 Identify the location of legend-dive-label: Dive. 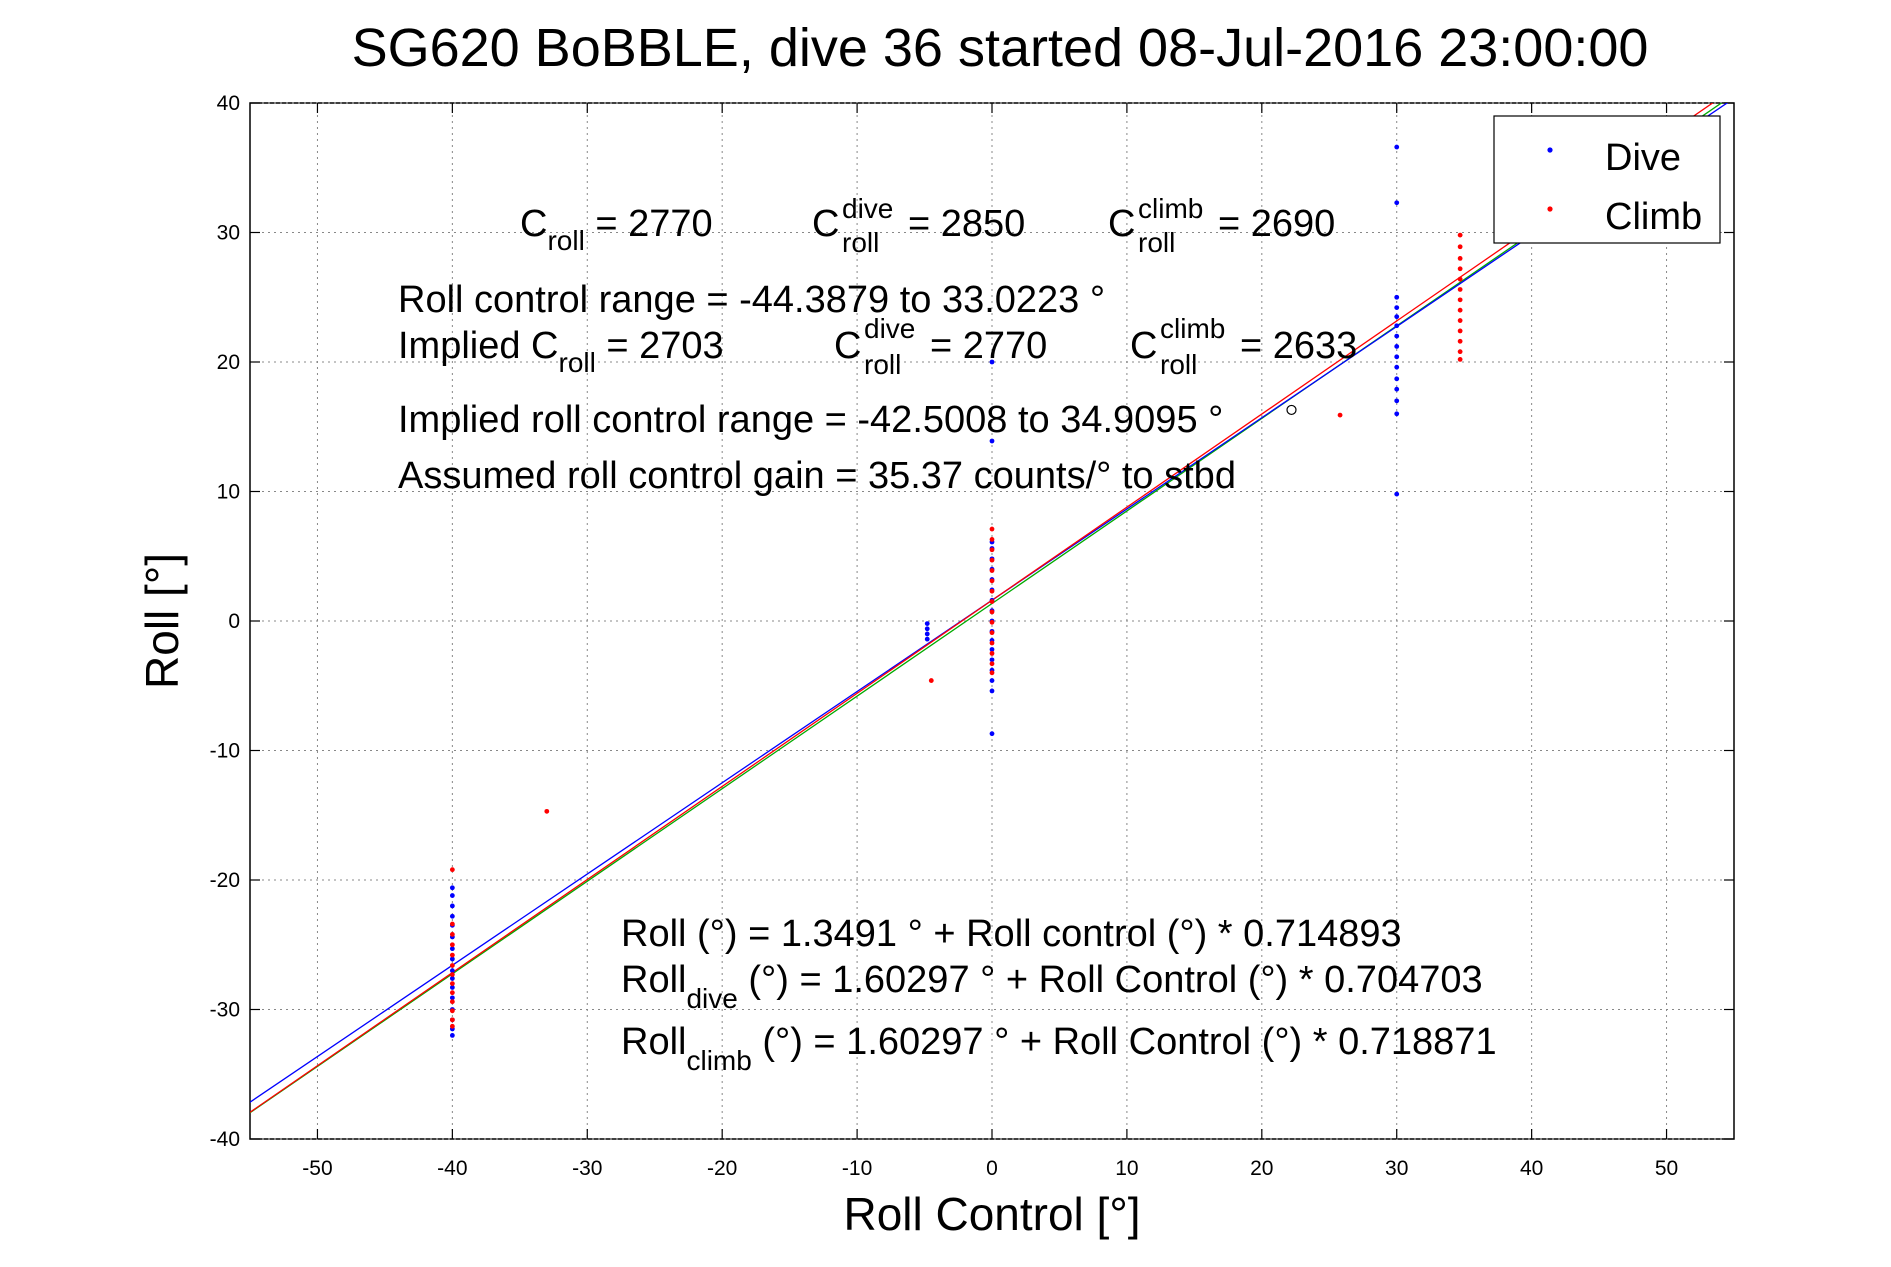
(1643, 158).